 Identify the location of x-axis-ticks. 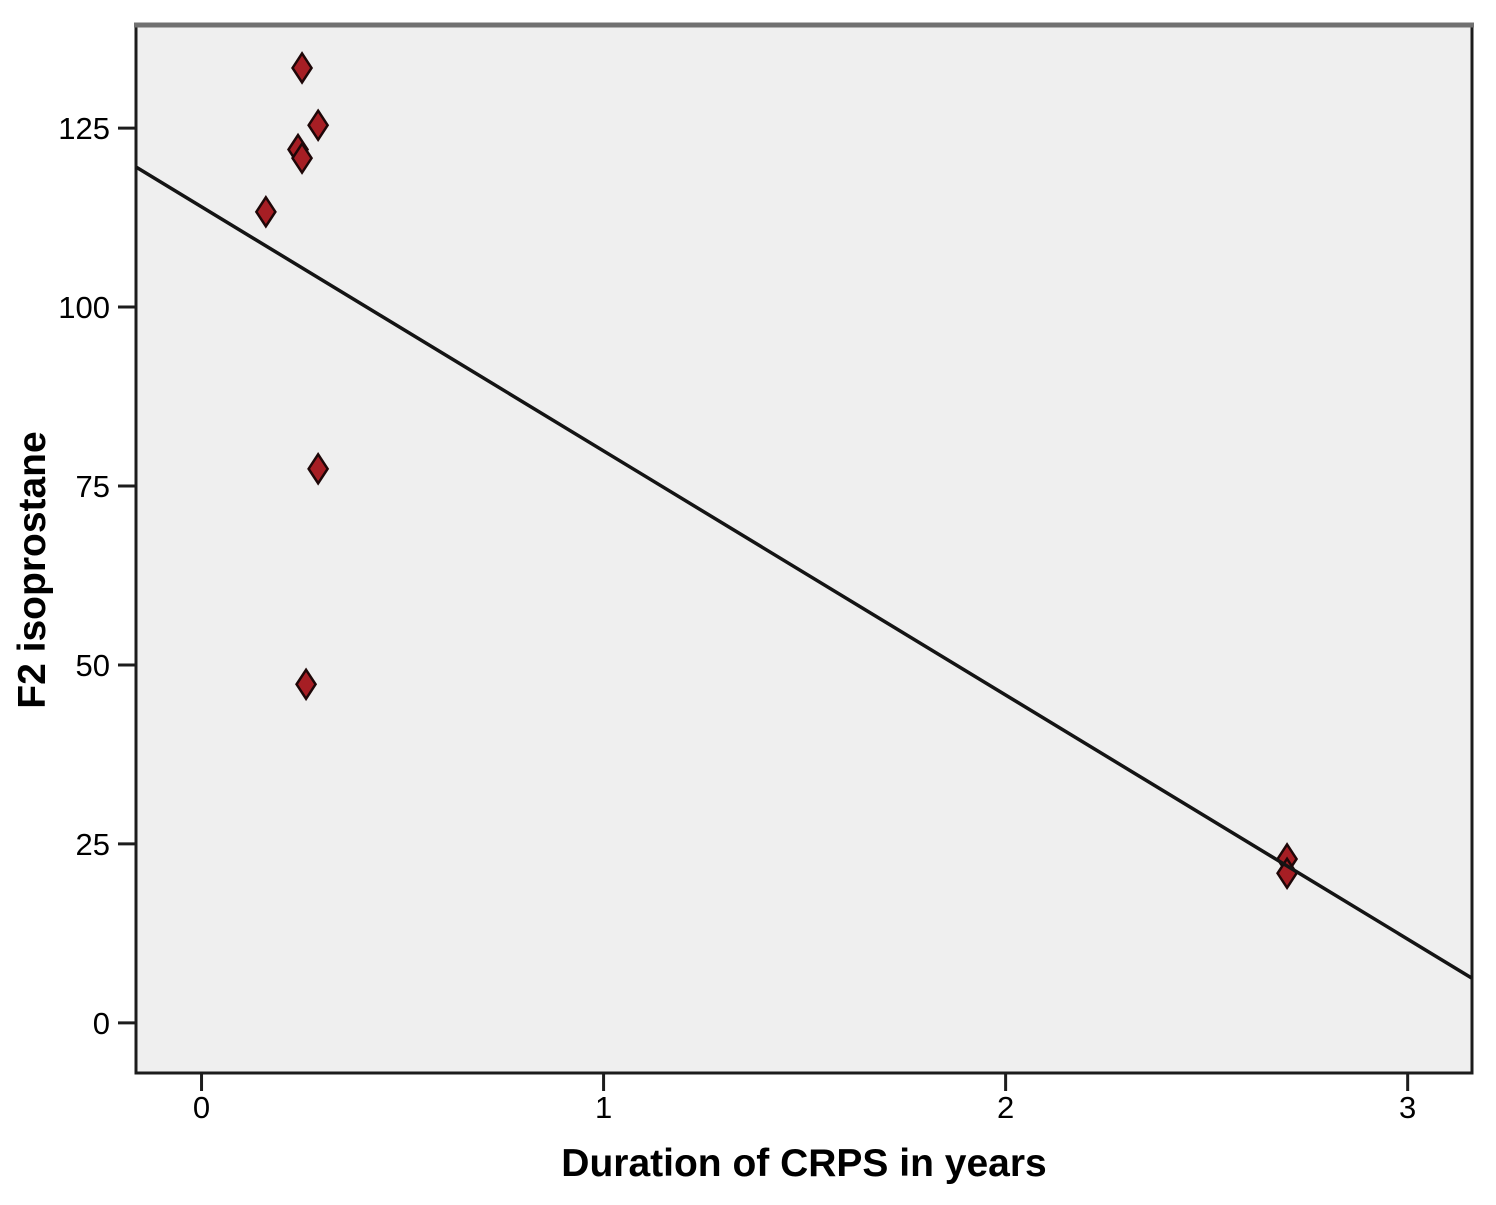
(805, 1082).